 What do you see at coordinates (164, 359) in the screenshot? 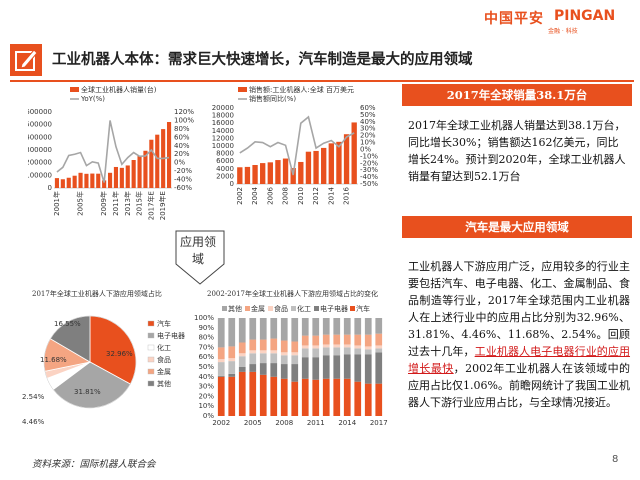
I see `pie-legend-label: 食品` at bounding box center [164, 359].